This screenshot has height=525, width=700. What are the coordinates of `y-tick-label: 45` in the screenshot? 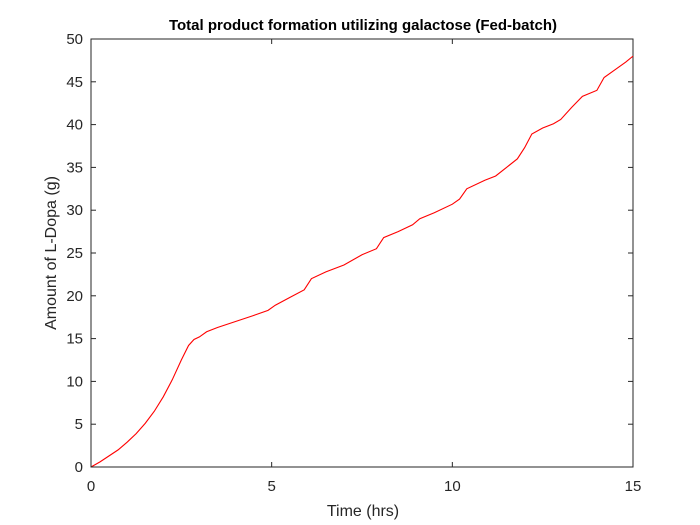 It's located at (74, 82).